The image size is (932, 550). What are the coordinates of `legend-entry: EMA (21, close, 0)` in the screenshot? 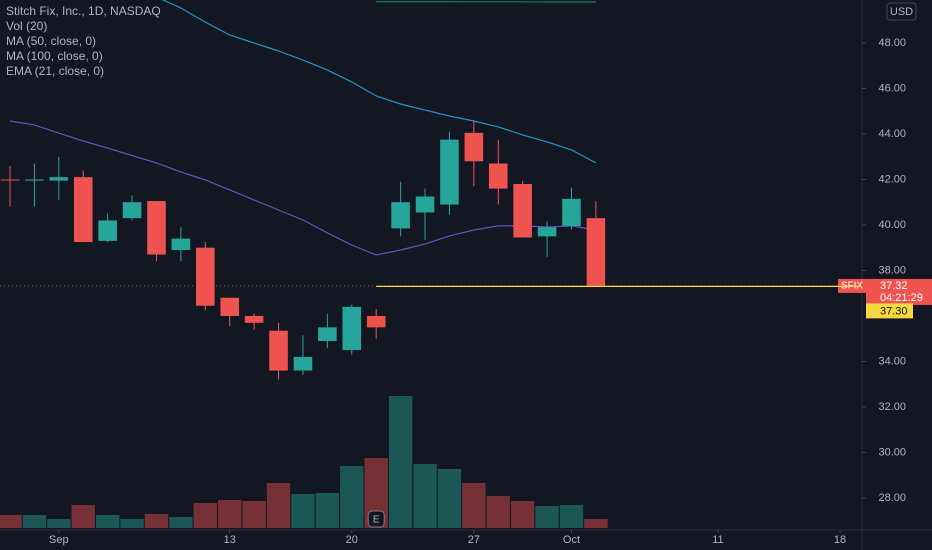 It's located at (55, 71).